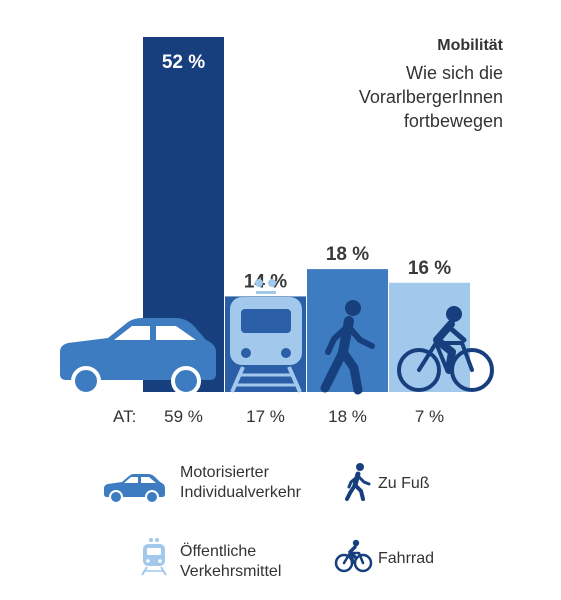 The width and height of the screenshot is (561, 600). What do you see at coordinates (429, 416) in the screenshot?
I see `at-value-bicycle: 7 %` at bounding box center [429, 416].